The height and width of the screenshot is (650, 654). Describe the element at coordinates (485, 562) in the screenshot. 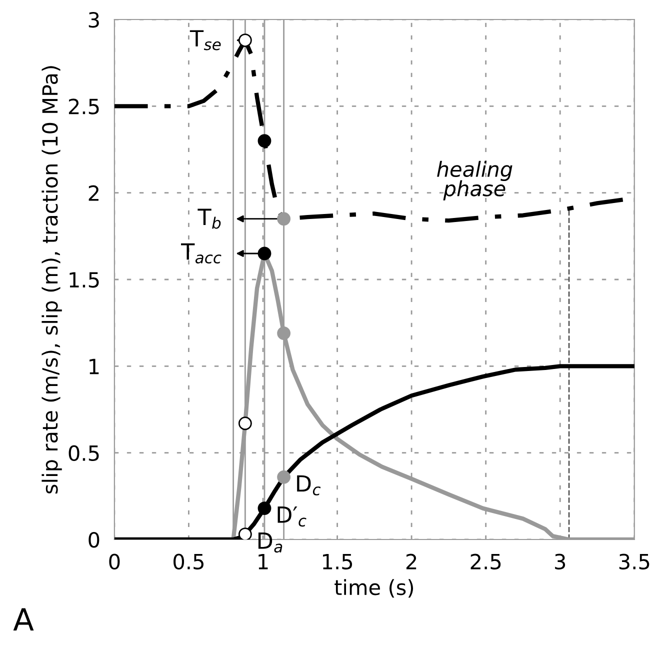

I see `x-tick-label: 2.5` at that location.